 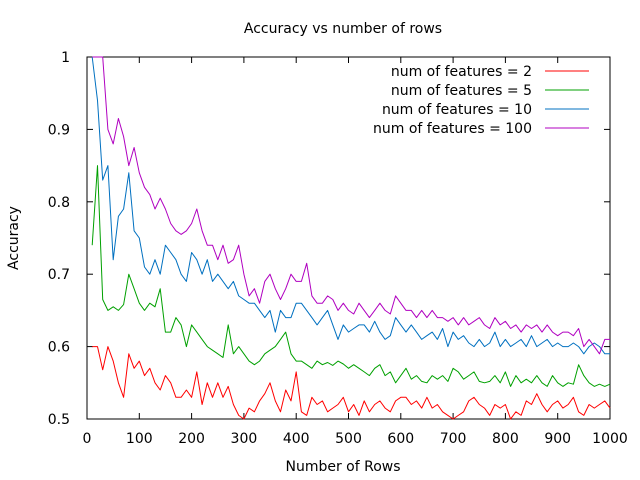 I want to click on x-tick-label: 1000, so click(x=610, y=439).